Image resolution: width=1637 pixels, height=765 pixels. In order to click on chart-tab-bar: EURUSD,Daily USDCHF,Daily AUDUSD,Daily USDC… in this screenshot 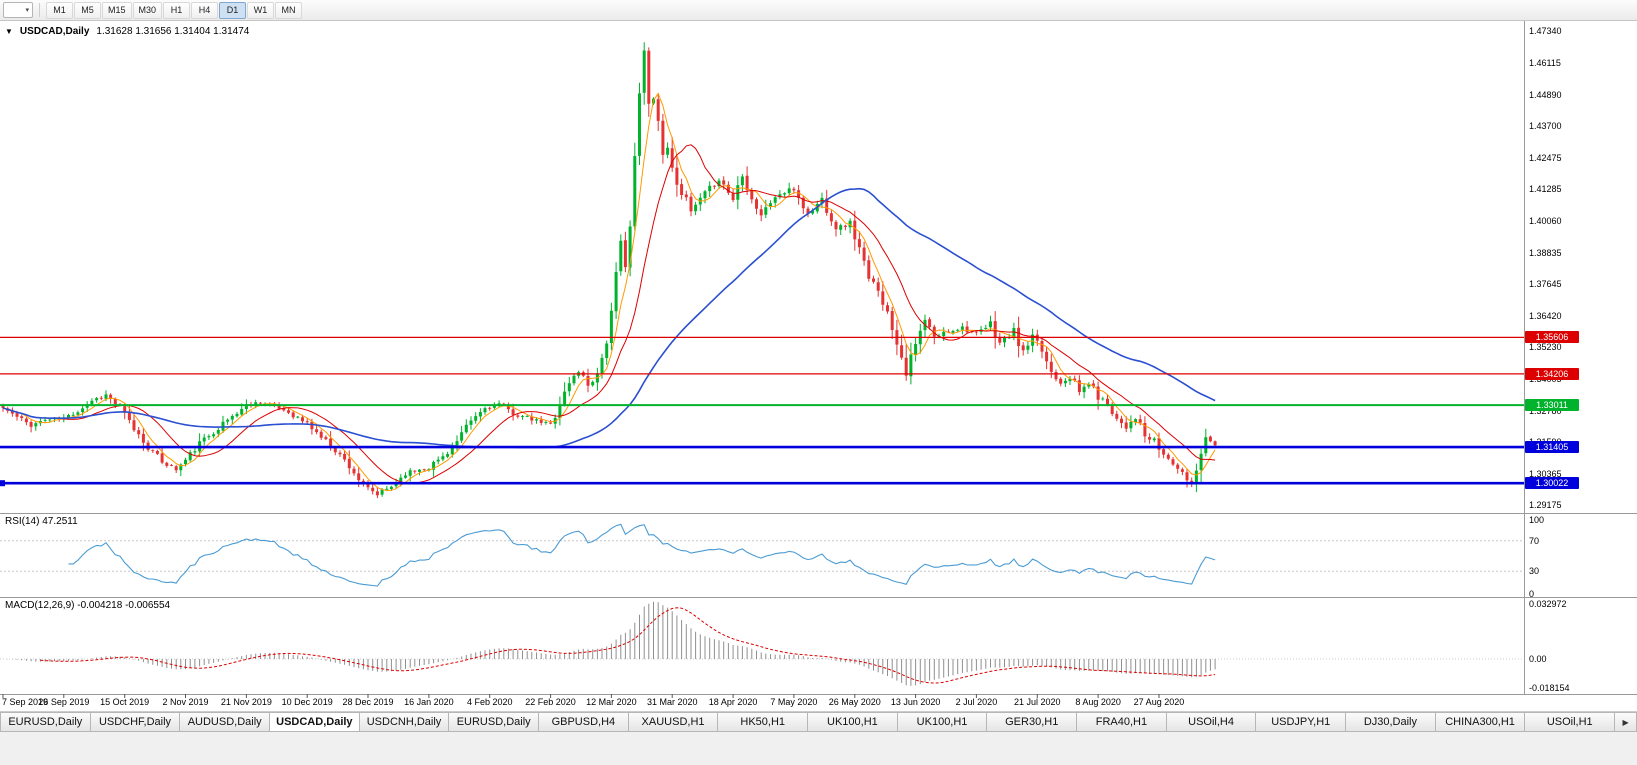, I will do `click(818, 722)`.